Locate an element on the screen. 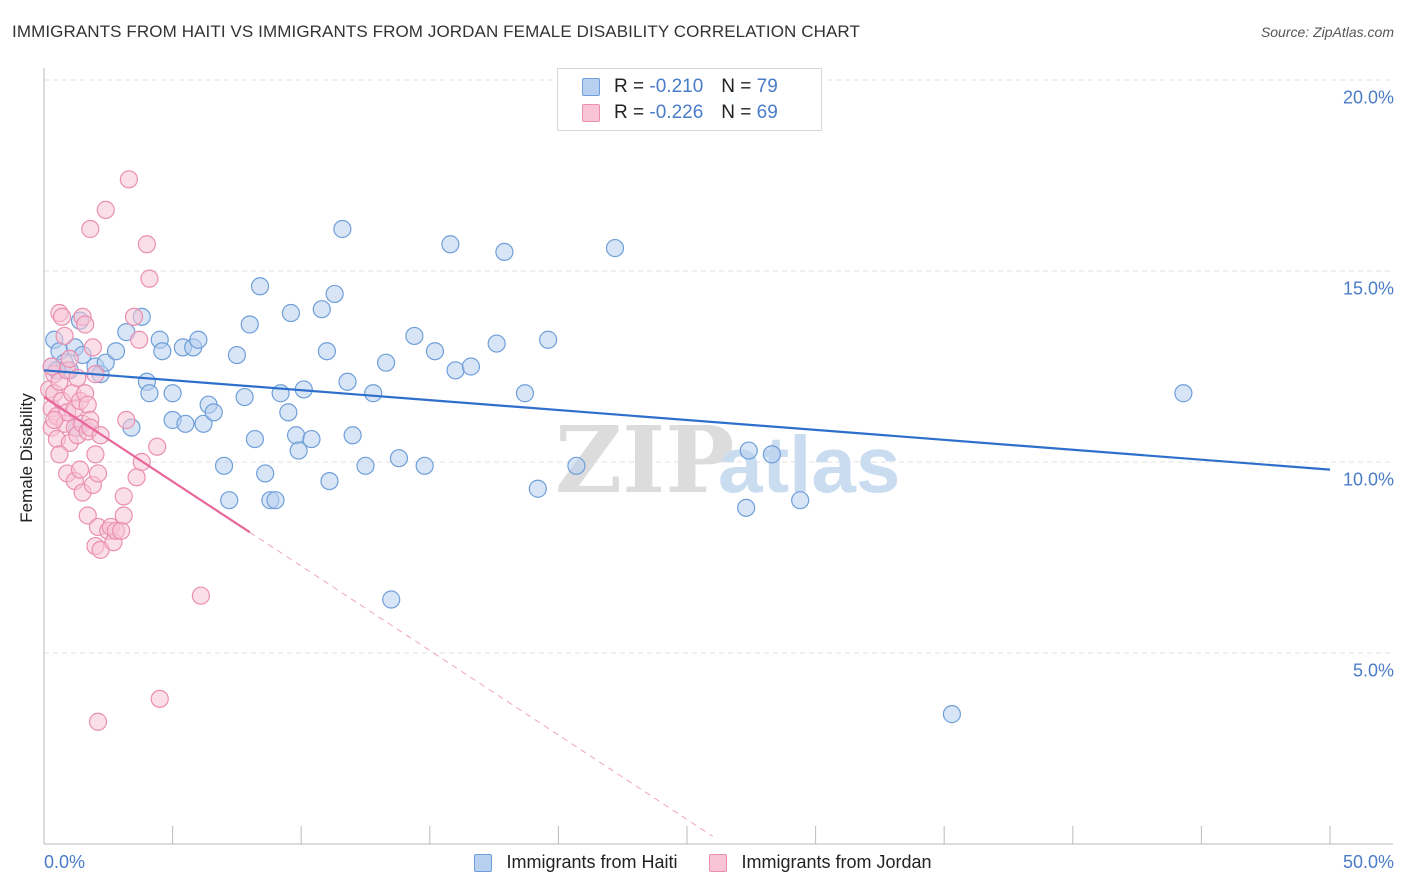 This screenshot has height=892, width=1406. jordan-n-value: 69 is located at coordinates (767, 112).